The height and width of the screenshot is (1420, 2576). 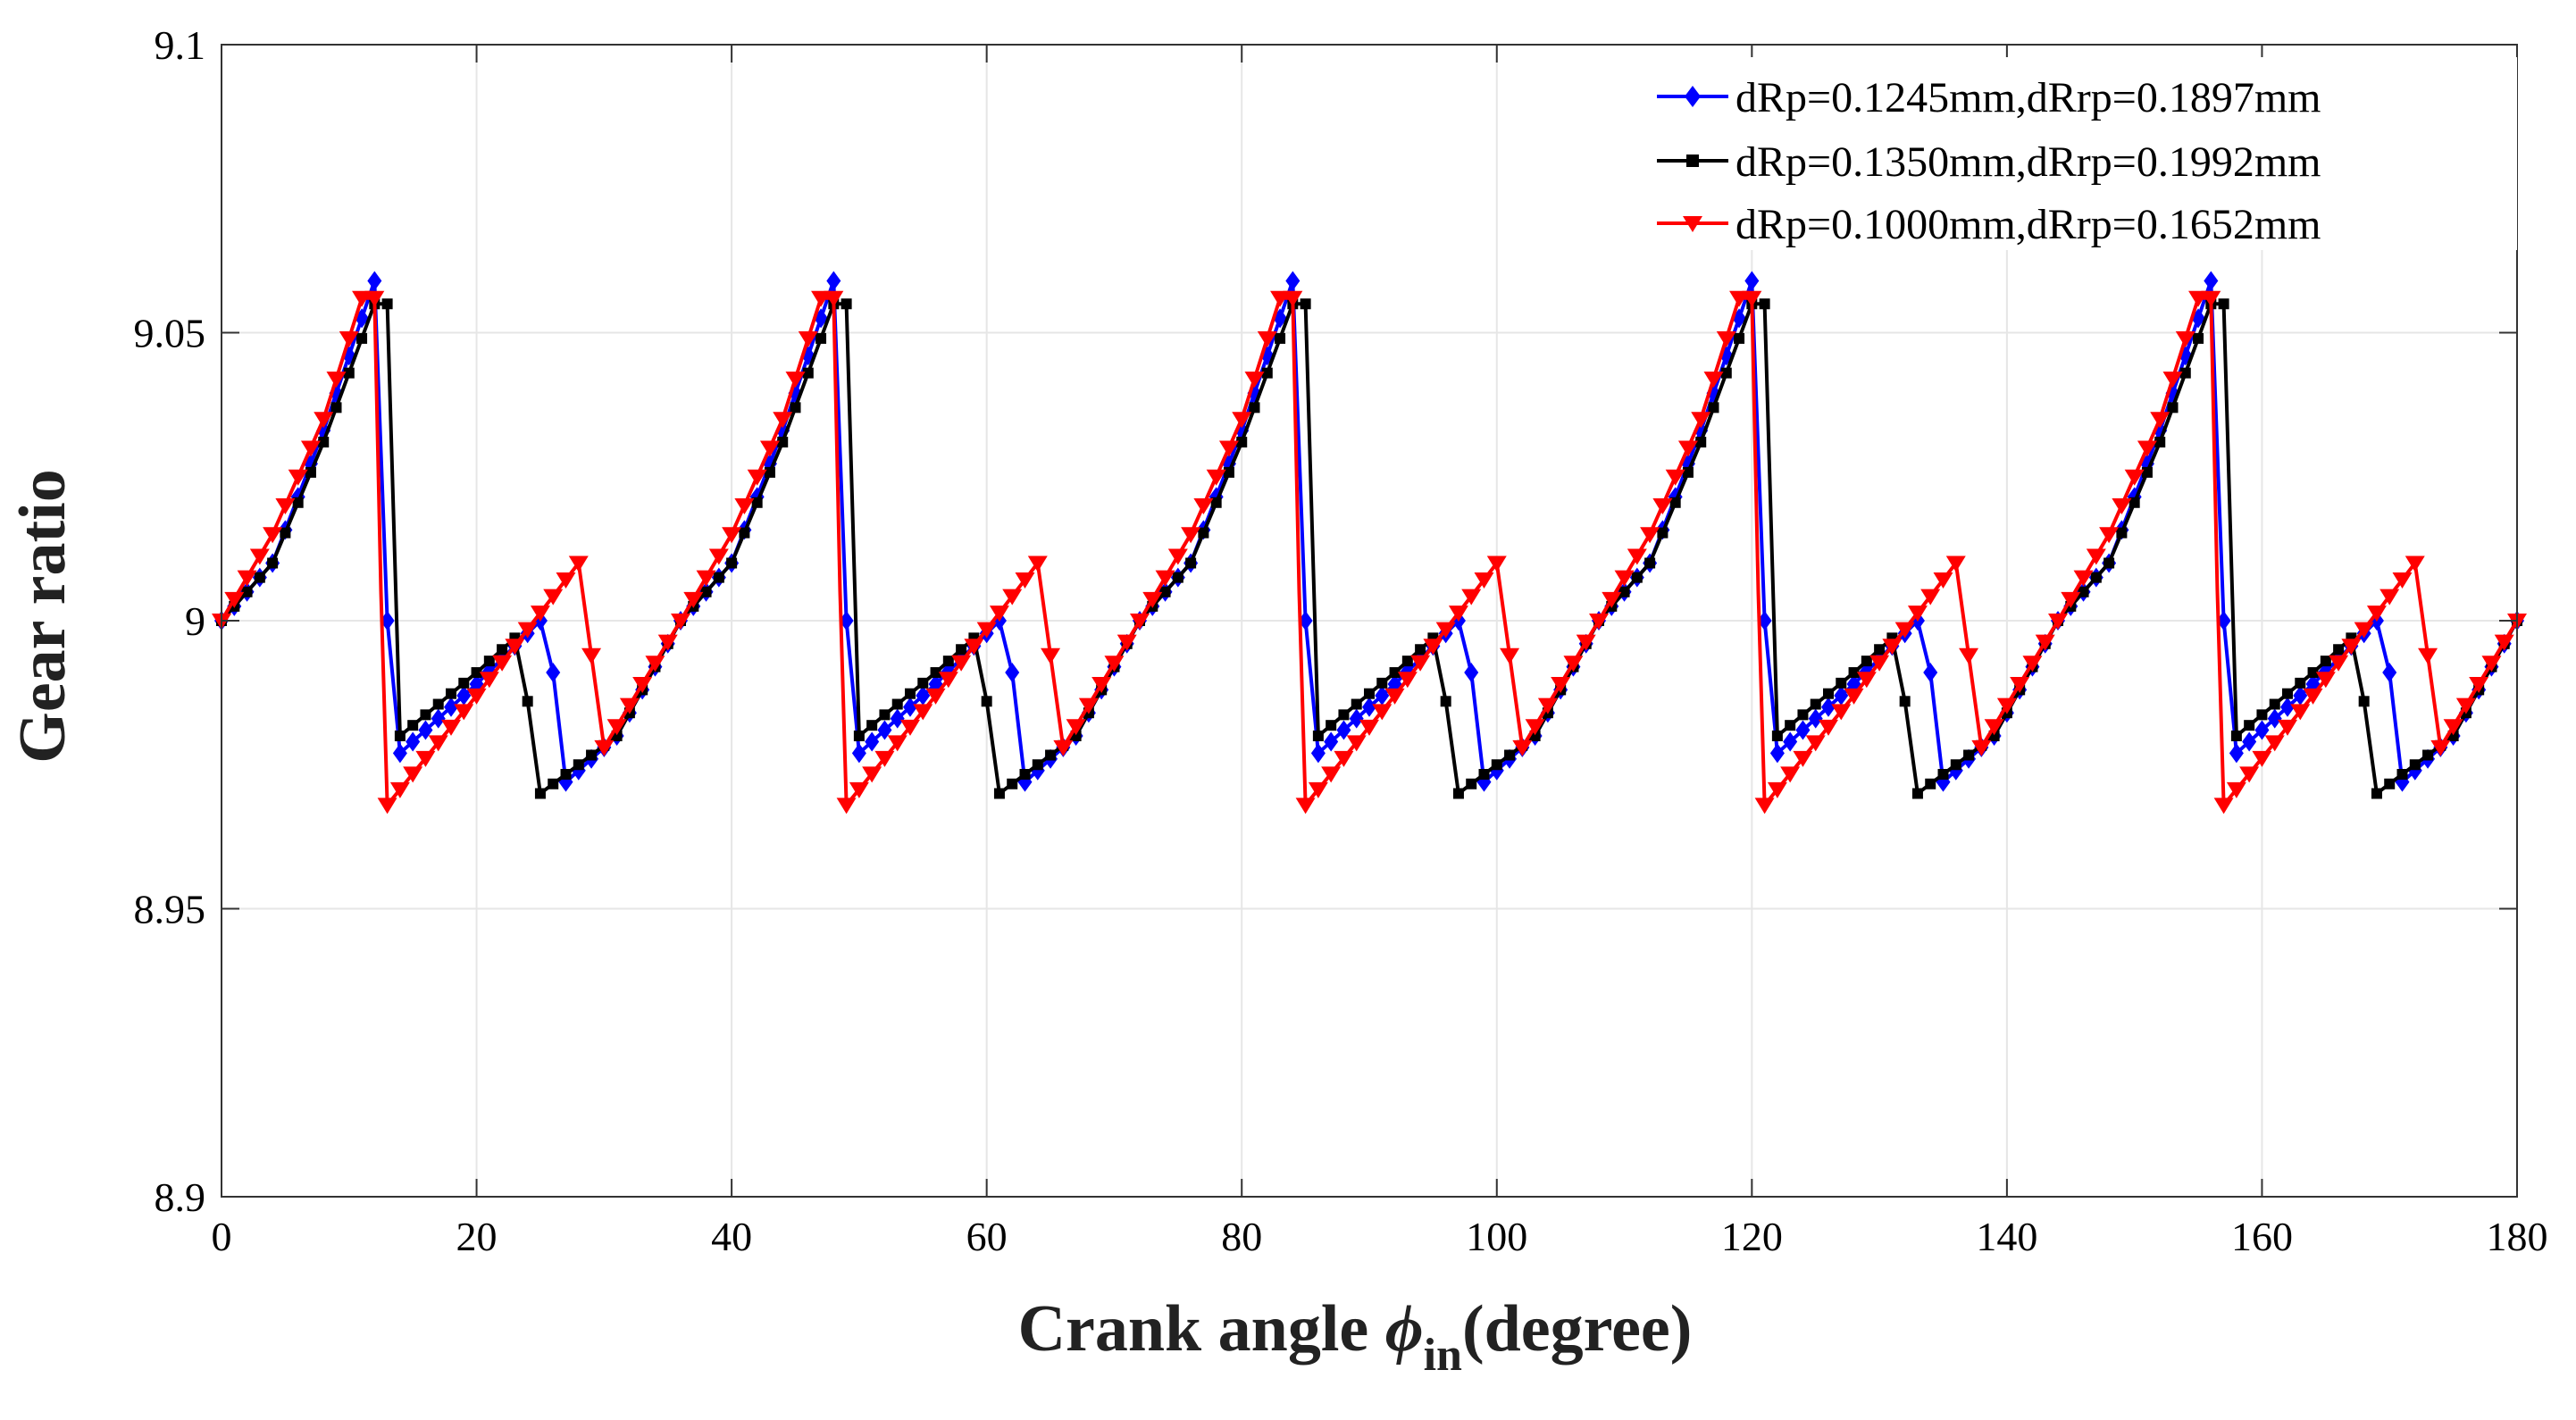 What do you see at coordinates (180, 1197) in the screenshot?
I see `y-tick-label: 8.9` at bounding box center [180, 1197].